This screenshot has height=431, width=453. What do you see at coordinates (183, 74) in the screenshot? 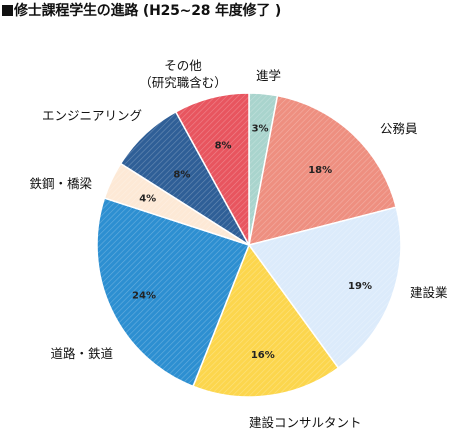
I see `slice-category-label: その他 （研究職含む）` at bounding box center [183, 74].